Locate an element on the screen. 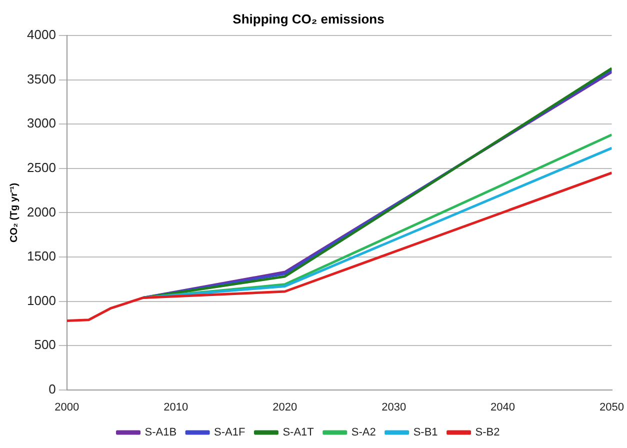 This screenshot has width=627, height=448. legend-label: S-B1 is located at coordinates (425, 432).